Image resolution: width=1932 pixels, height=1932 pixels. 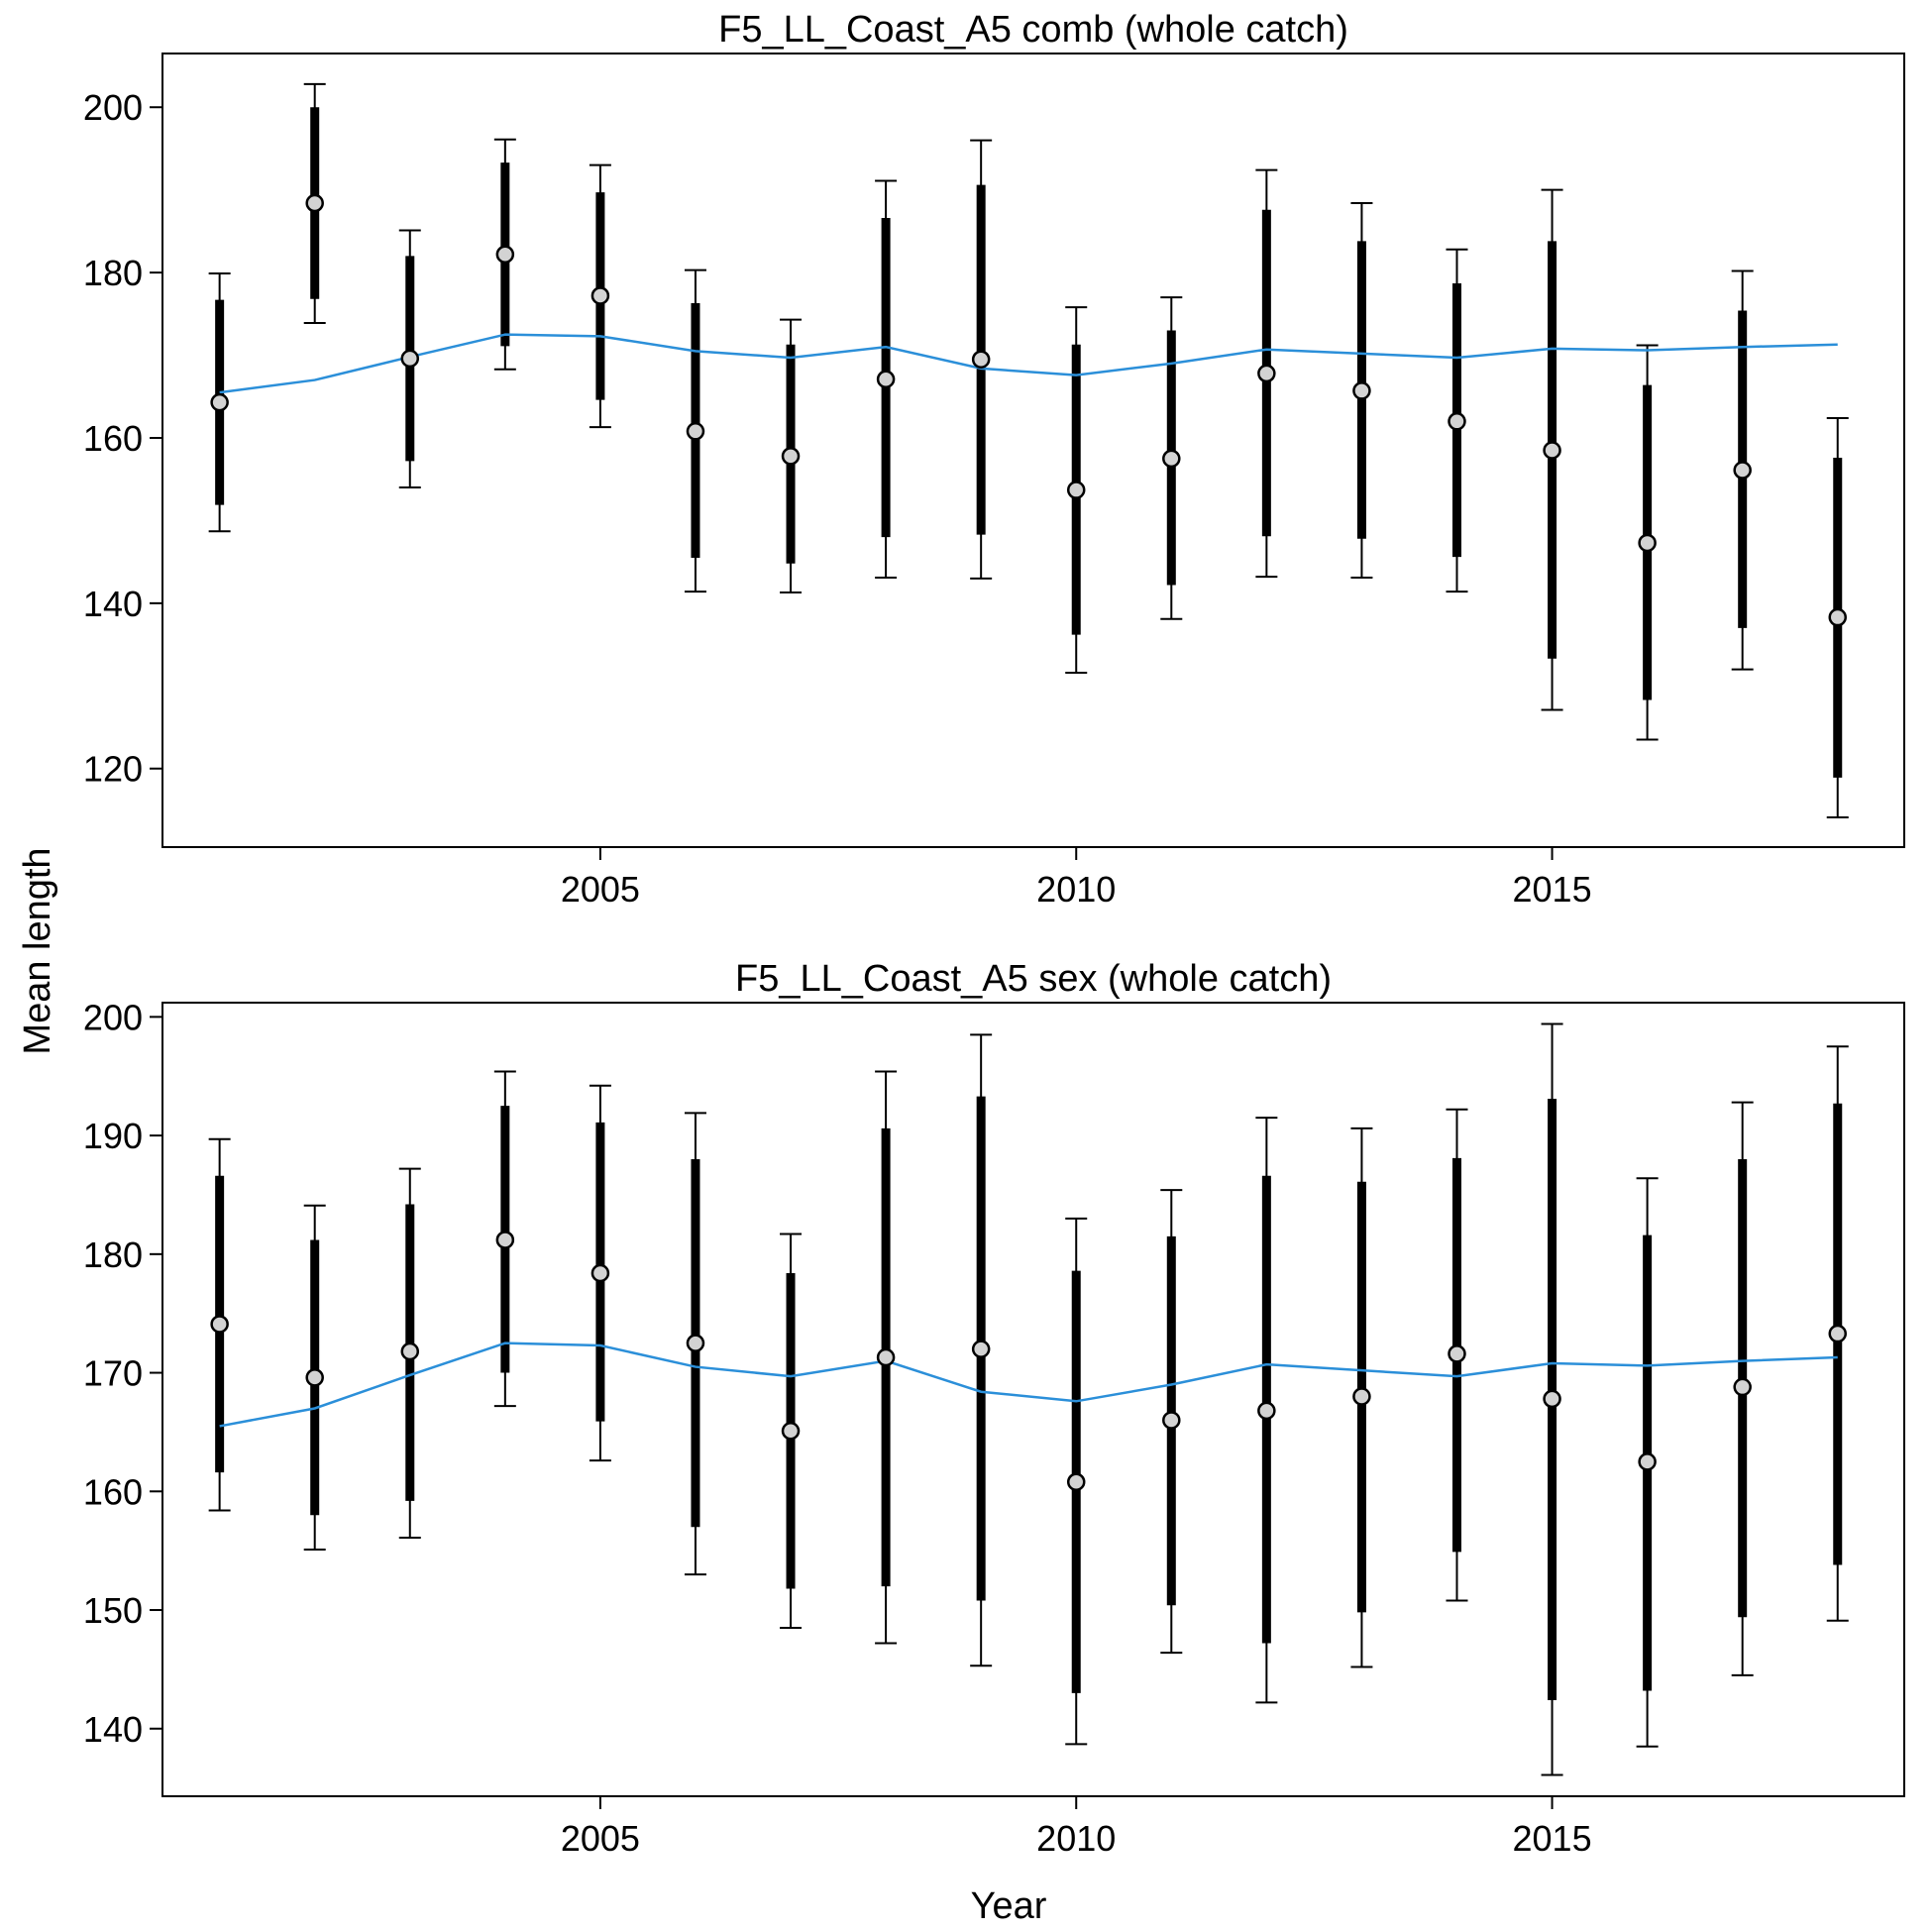 What do you see at coordinates (113, 1136) in the screenshot?
I see `y-tick-label: 190` at bounding box center [113, 1136].